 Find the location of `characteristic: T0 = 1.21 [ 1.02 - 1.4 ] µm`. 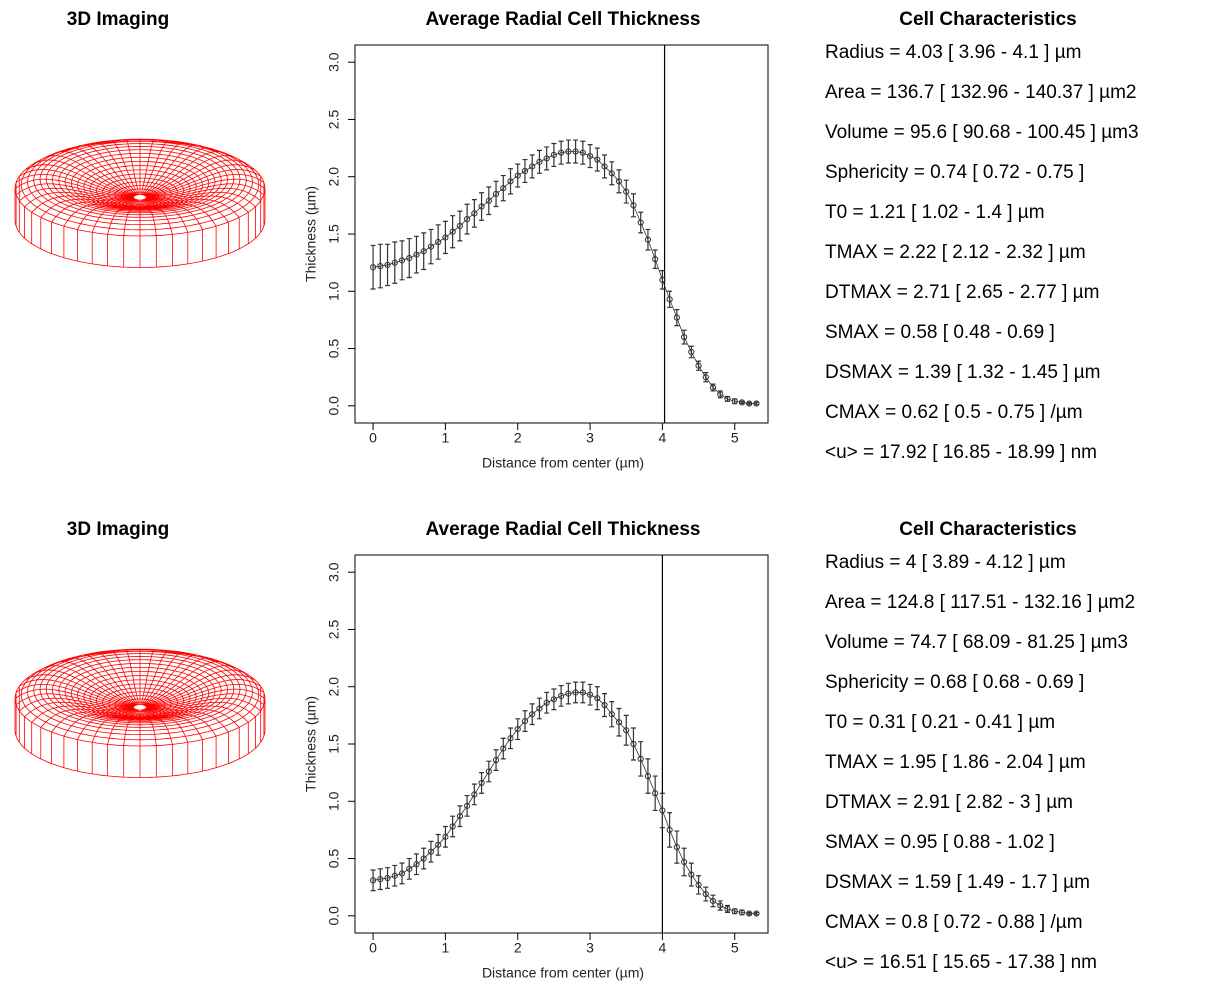

characteristic: T0 = 1.21 [ 1.02 - 1.4 ] µm is located at coordinates (935, 212).